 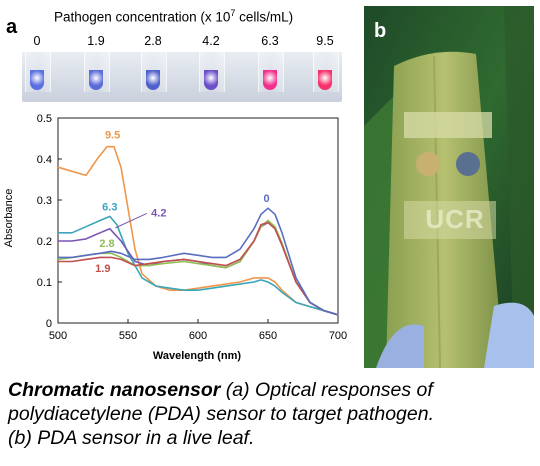 What do you see at coordinates (44, 201) in the screenshot?
I see `y-tick-label: 0.3` at bounding box center [44, 201].